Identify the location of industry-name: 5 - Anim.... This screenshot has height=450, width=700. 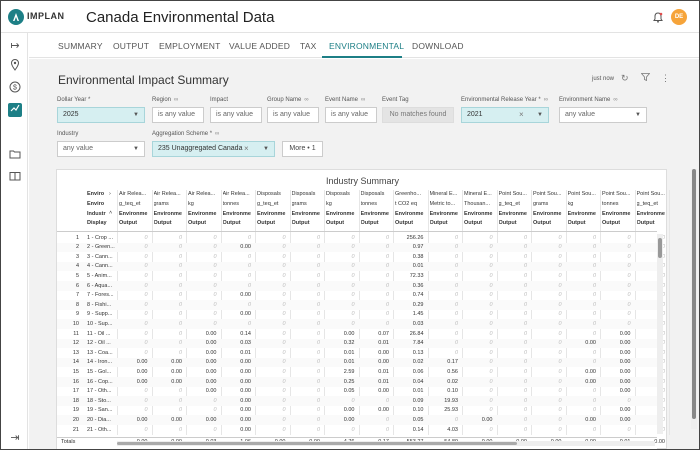
(99, 275).